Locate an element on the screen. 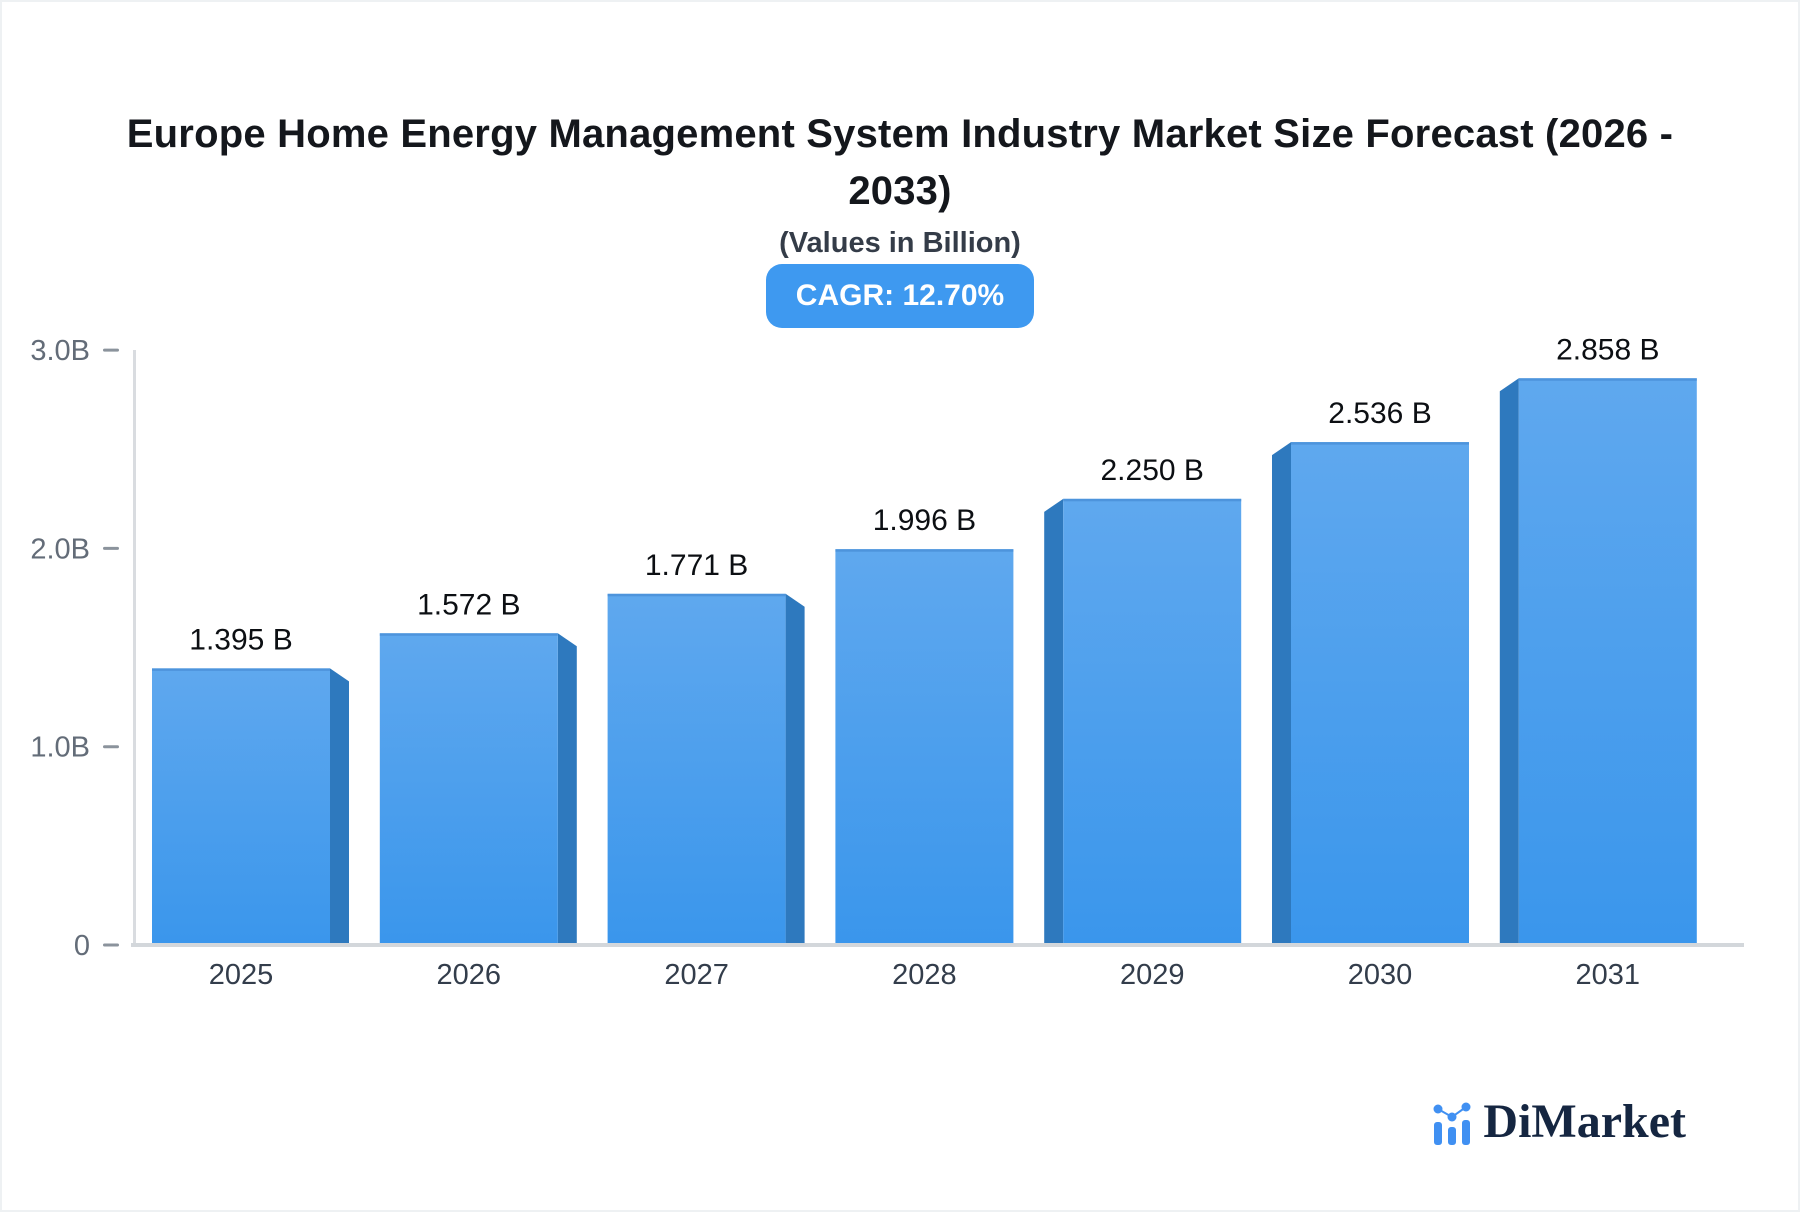 Image resolution: width=1800 pixels, height=1212 pixels. x-axis-label: 2027 is located at coordinates (696, 975).